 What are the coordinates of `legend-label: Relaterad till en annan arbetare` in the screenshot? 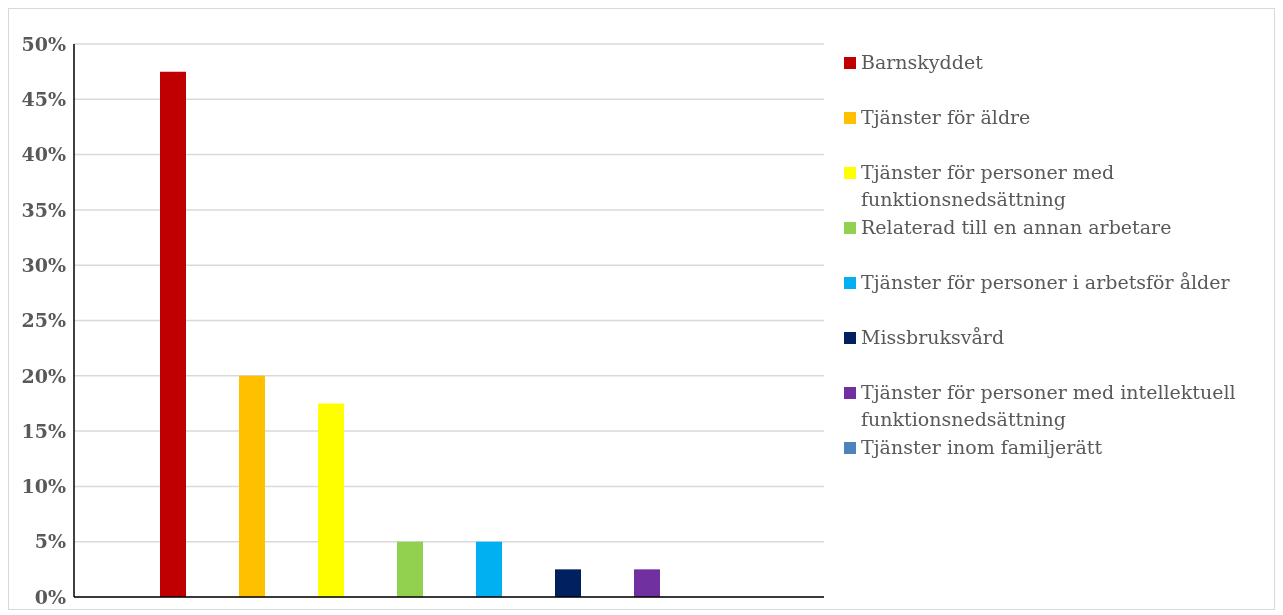 It's located at (1017, 227).